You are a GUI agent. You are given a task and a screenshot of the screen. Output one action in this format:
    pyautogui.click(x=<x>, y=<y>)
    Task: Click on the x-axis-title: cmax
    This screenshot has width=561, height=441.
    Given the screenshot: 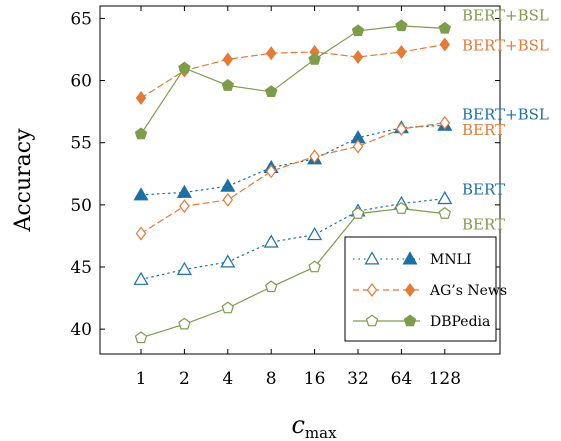 What is the action you would take?
    pyautogui.click(x=314, y=426)
    